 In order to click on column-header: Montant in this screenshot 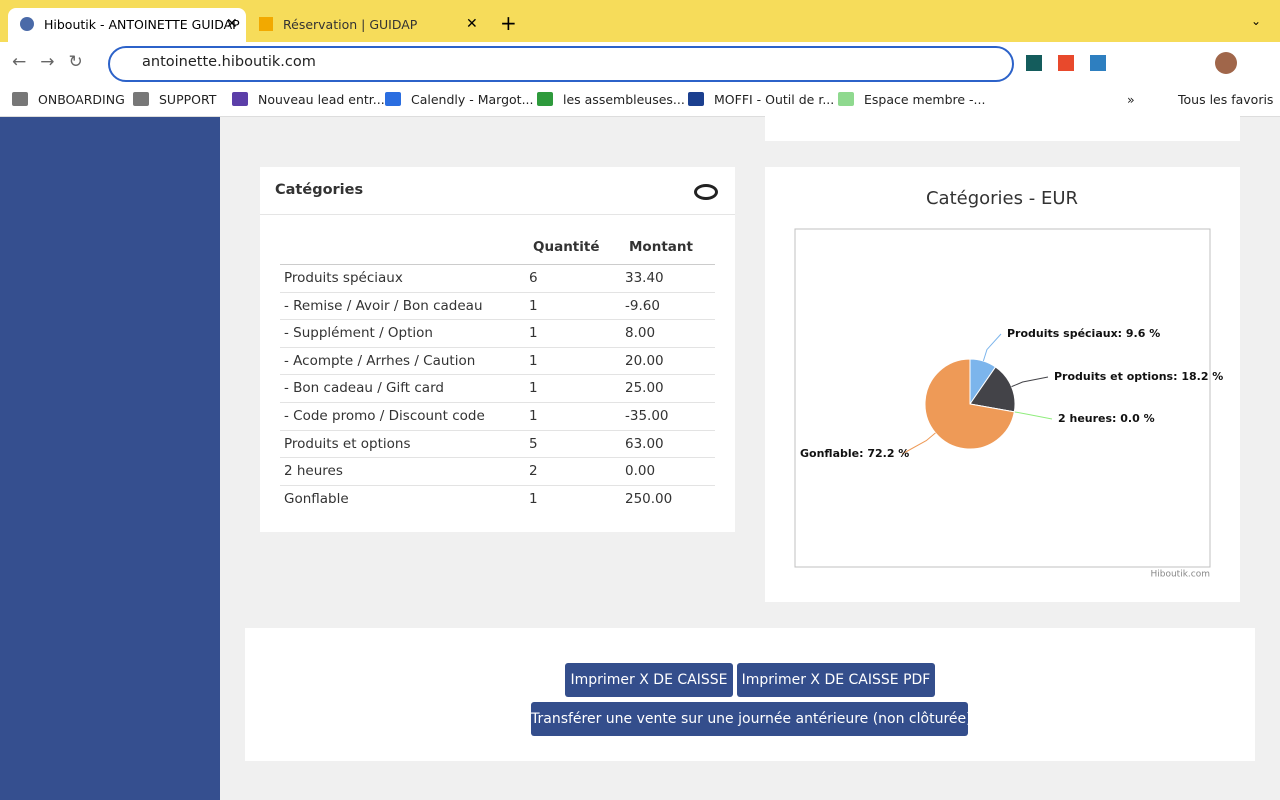, I will do `click(661, 247)`.